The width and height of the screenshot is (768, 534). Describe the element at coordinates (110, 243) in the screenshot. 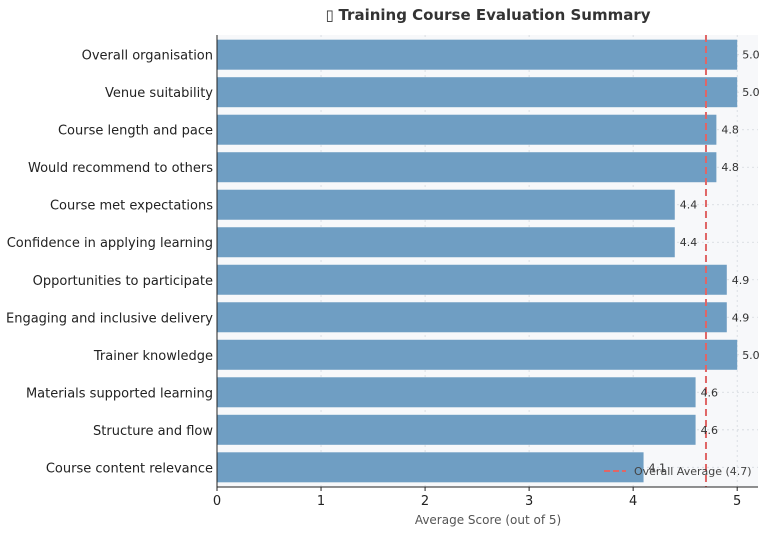

I see `category-label: Confidence in applying learning` at that location.